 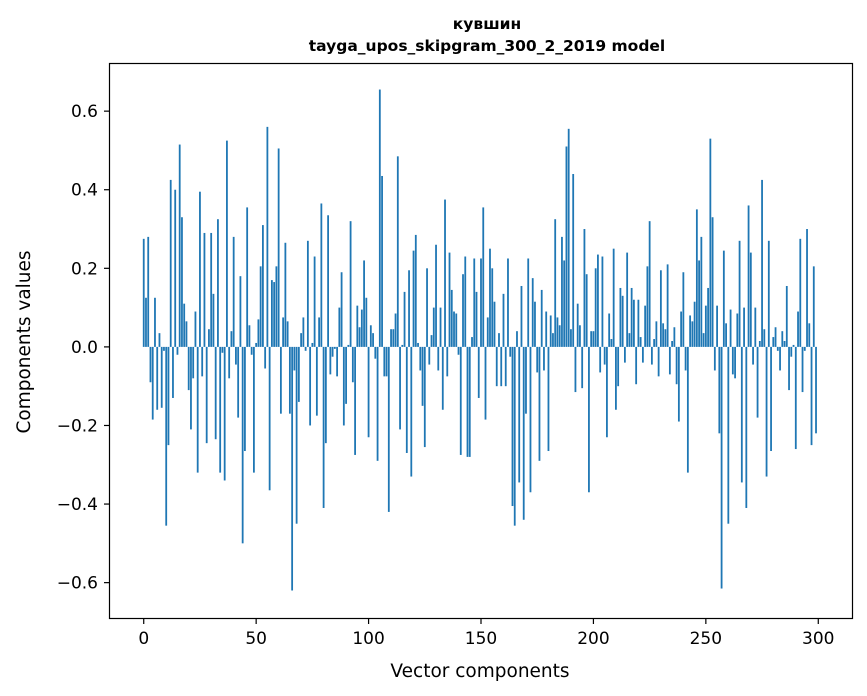 I want to click on y-tick-label: 0.4, so click(x=84, y=191).